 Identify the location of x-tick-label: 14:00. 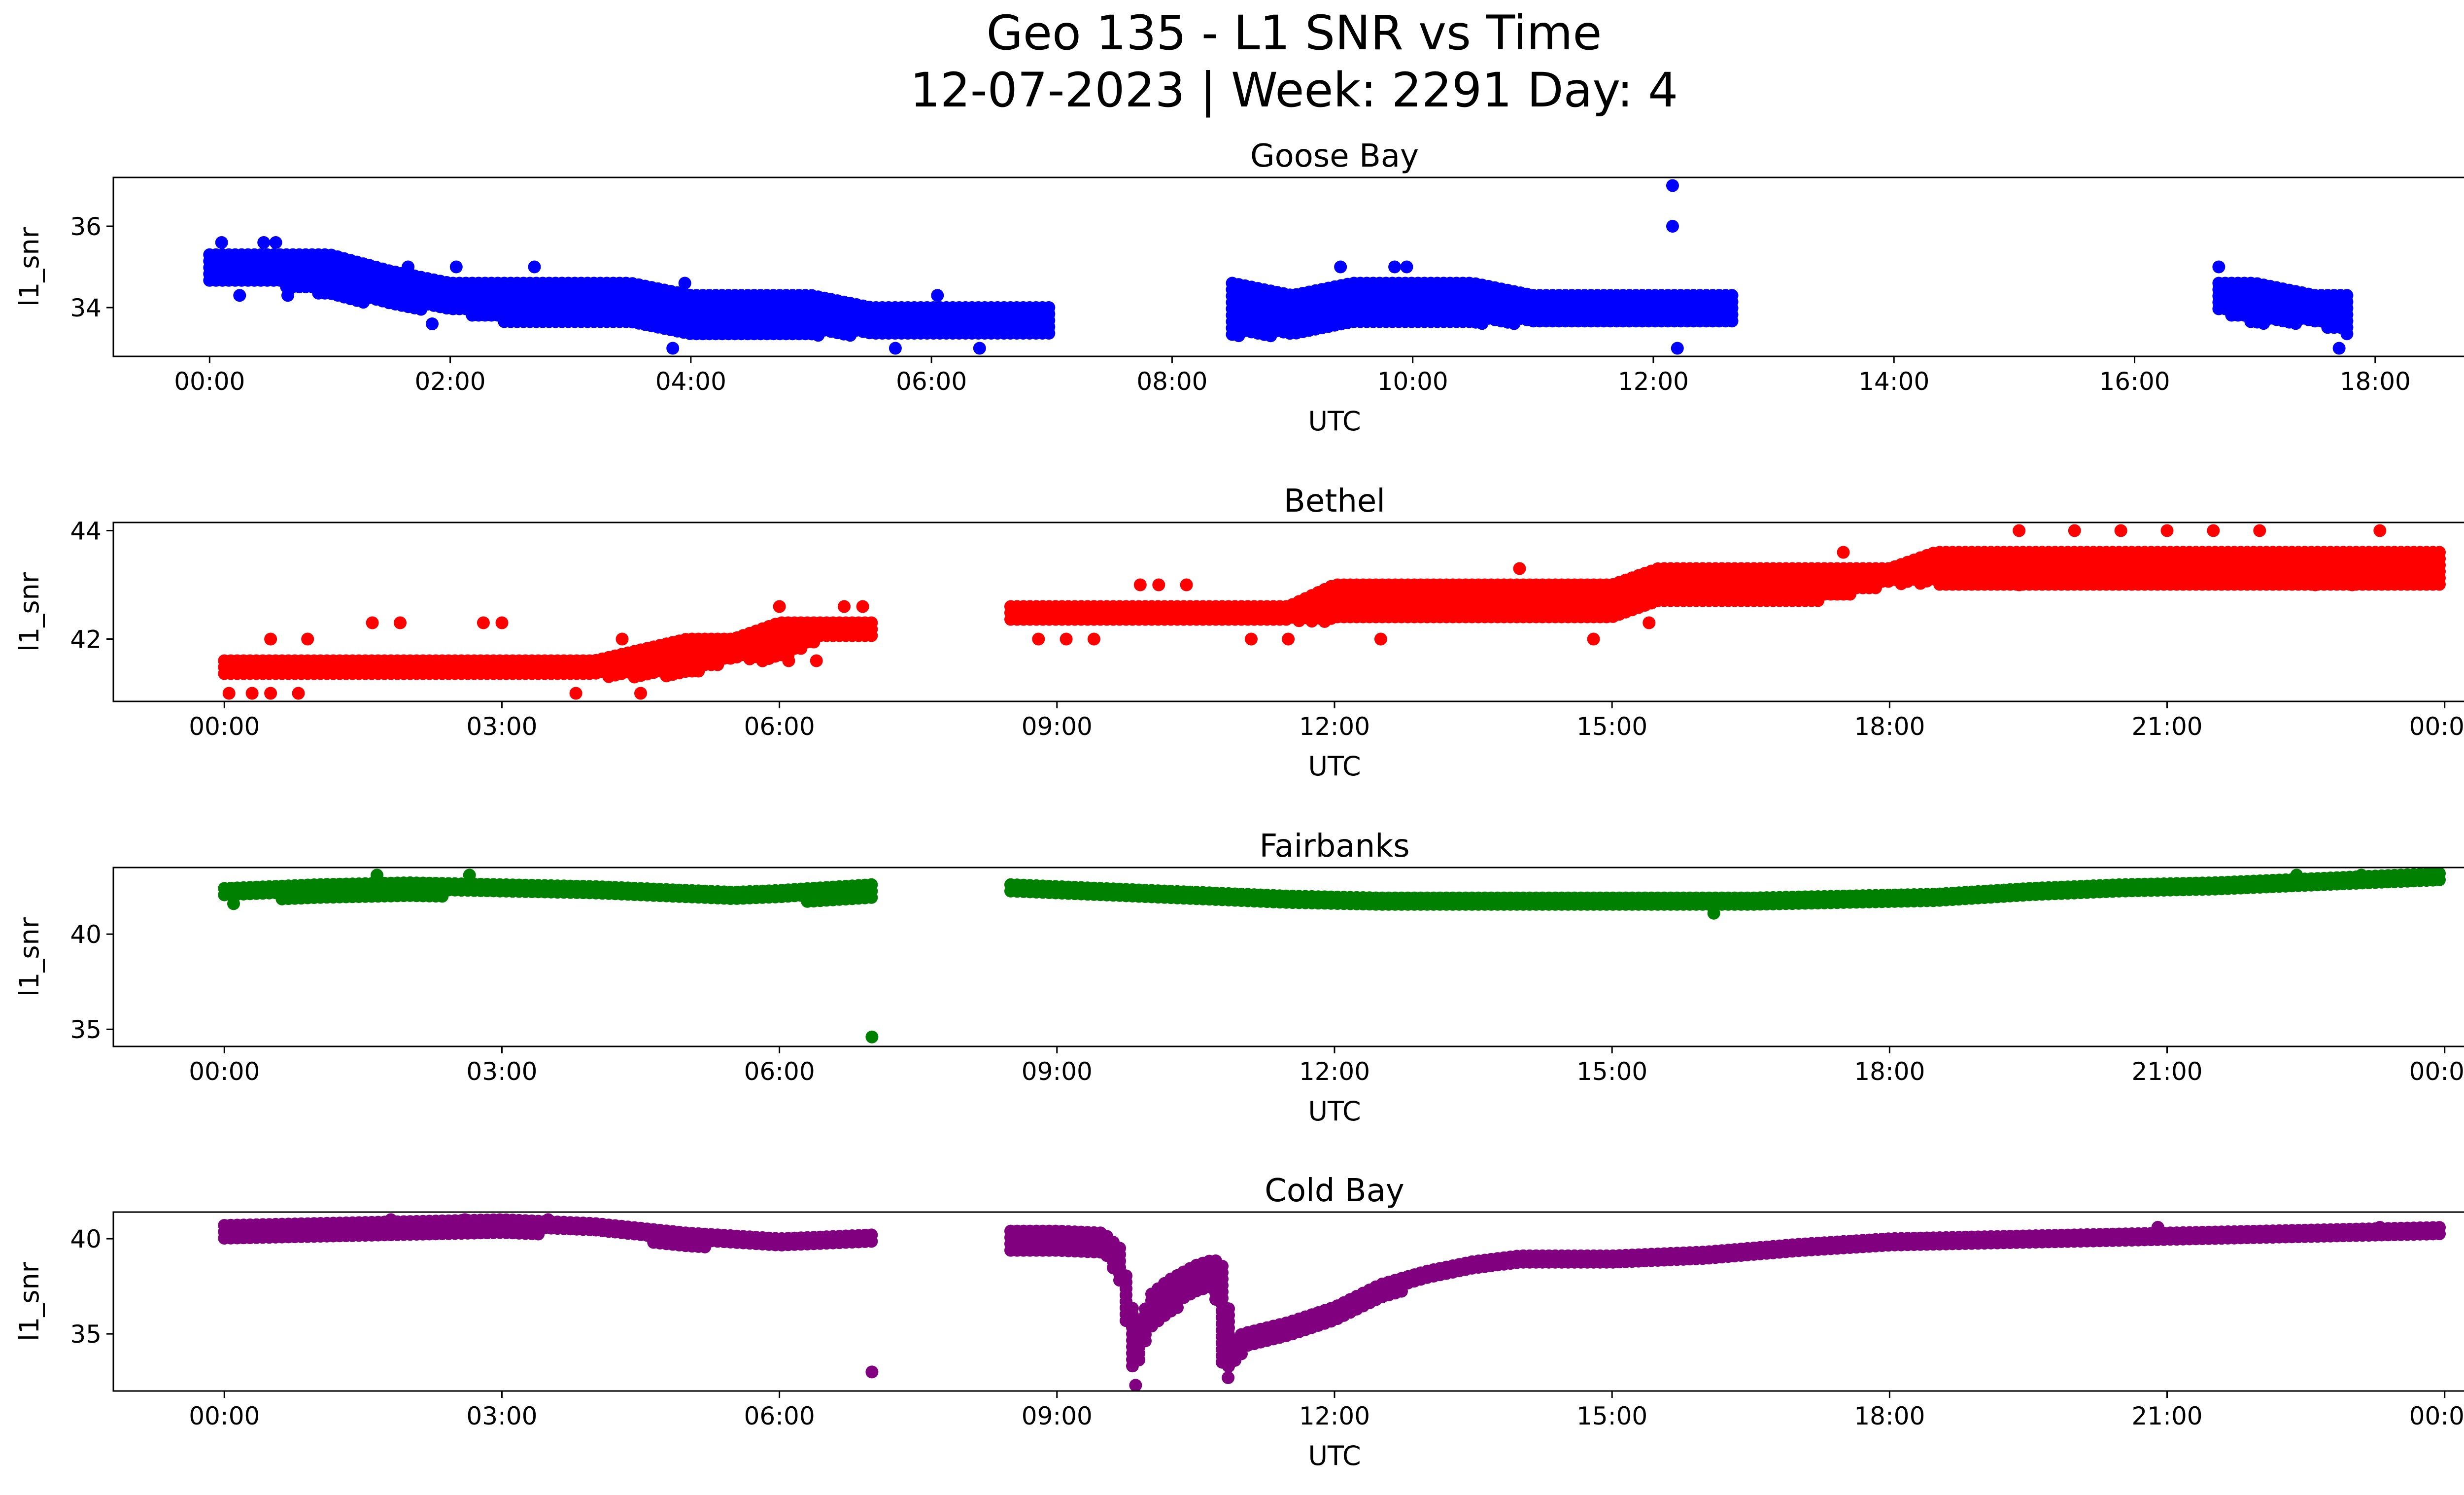
(1893, 381).